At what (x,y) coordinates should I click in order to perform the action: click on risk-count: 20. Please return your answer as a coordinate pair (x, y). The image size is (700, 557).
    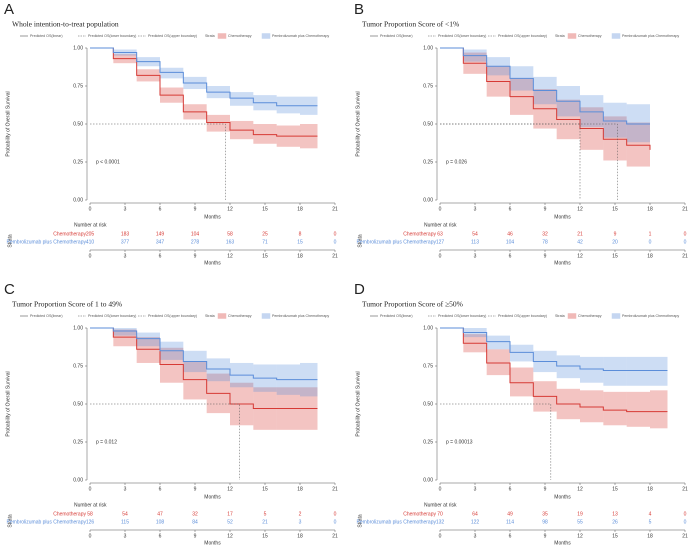
    Looking at the image, I should click on (615, 242).